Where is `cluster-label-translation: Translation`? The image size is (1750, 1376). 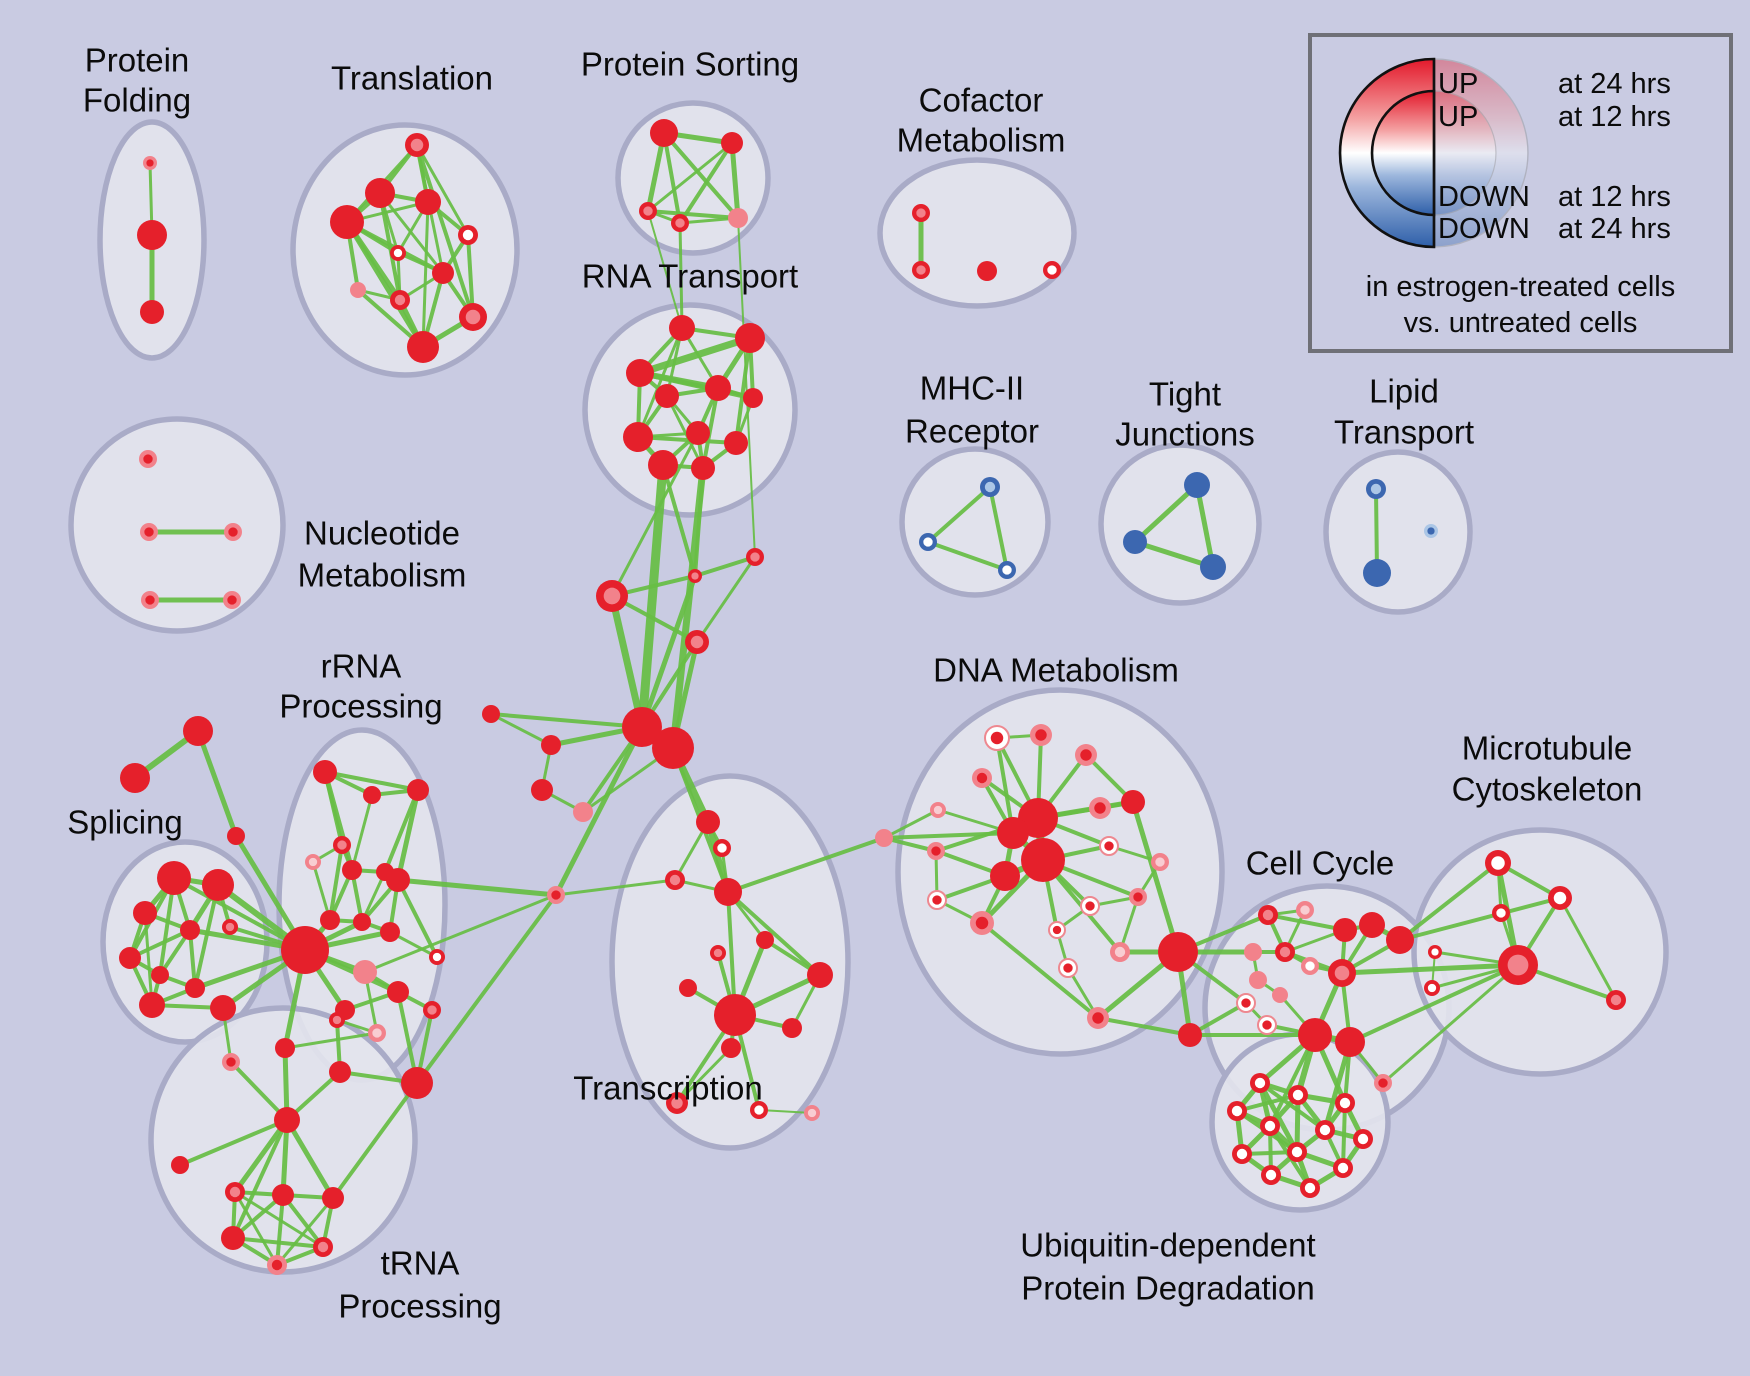 cluster-label-translation: Translation is located at coordinates (412, 78).